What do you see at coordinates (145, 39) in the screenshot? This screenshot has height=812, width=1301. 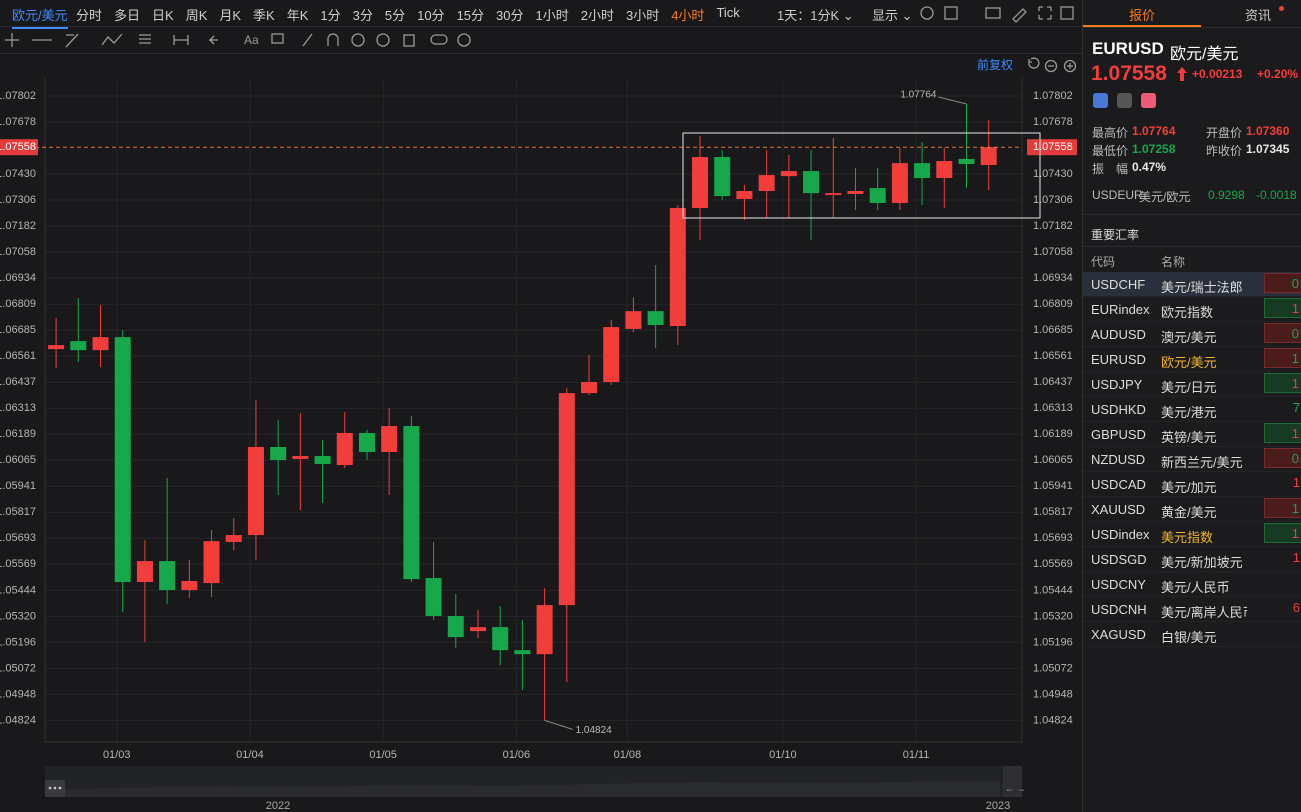 I see `icon-fib` at bounding box center [145, 39].